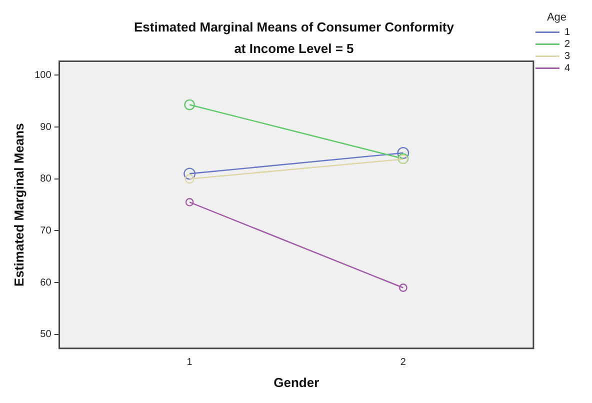 Image resolution: width=592 pixels, height=403 pixels. What do you see at coordinates (294, 26) in the screenshot?
I see `chart-title: Estimated Marginal Means of Consumer Conformity` at bounding box center [294, 26].